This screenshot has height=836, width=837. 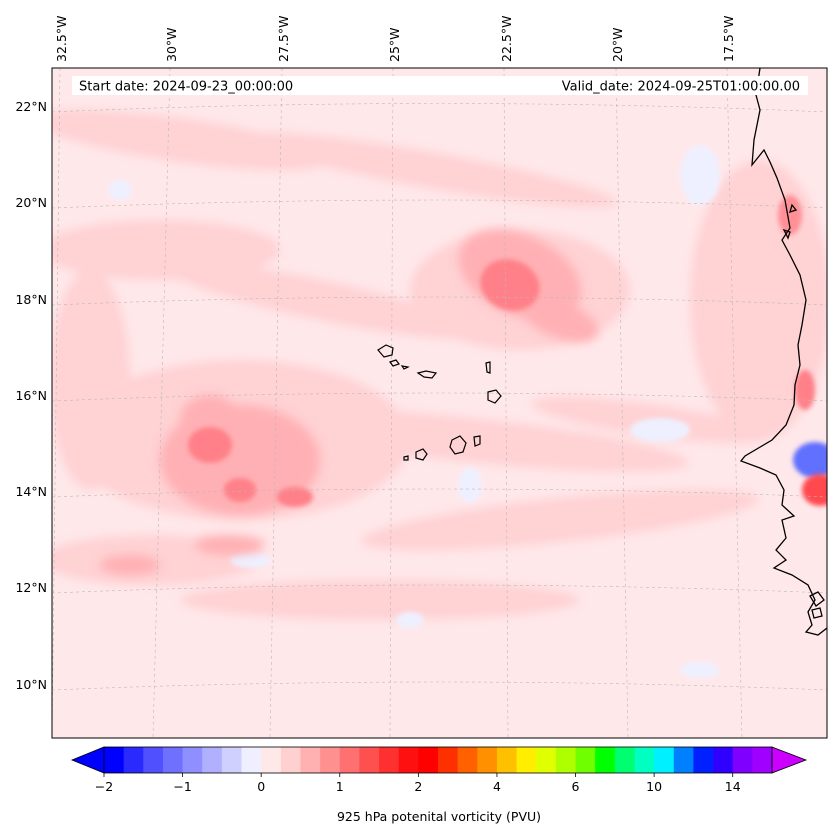 What do you see at coordinates (576, 786) in the screenshot?
I see `colorbar-tick-label: 6` at bounding box center [576, 786].